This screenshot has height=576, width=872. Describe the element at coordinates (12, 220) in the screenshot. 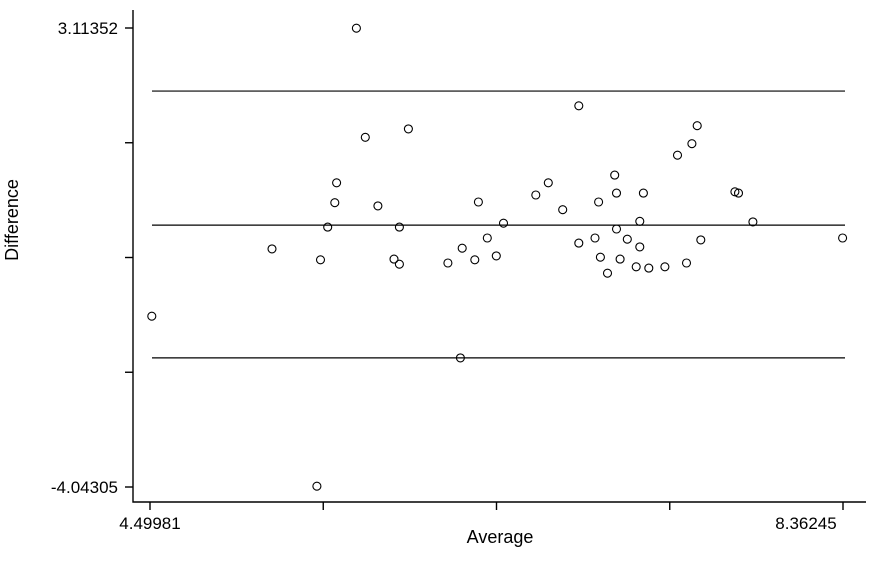

I see `y-axis-title: Difference` at that location.